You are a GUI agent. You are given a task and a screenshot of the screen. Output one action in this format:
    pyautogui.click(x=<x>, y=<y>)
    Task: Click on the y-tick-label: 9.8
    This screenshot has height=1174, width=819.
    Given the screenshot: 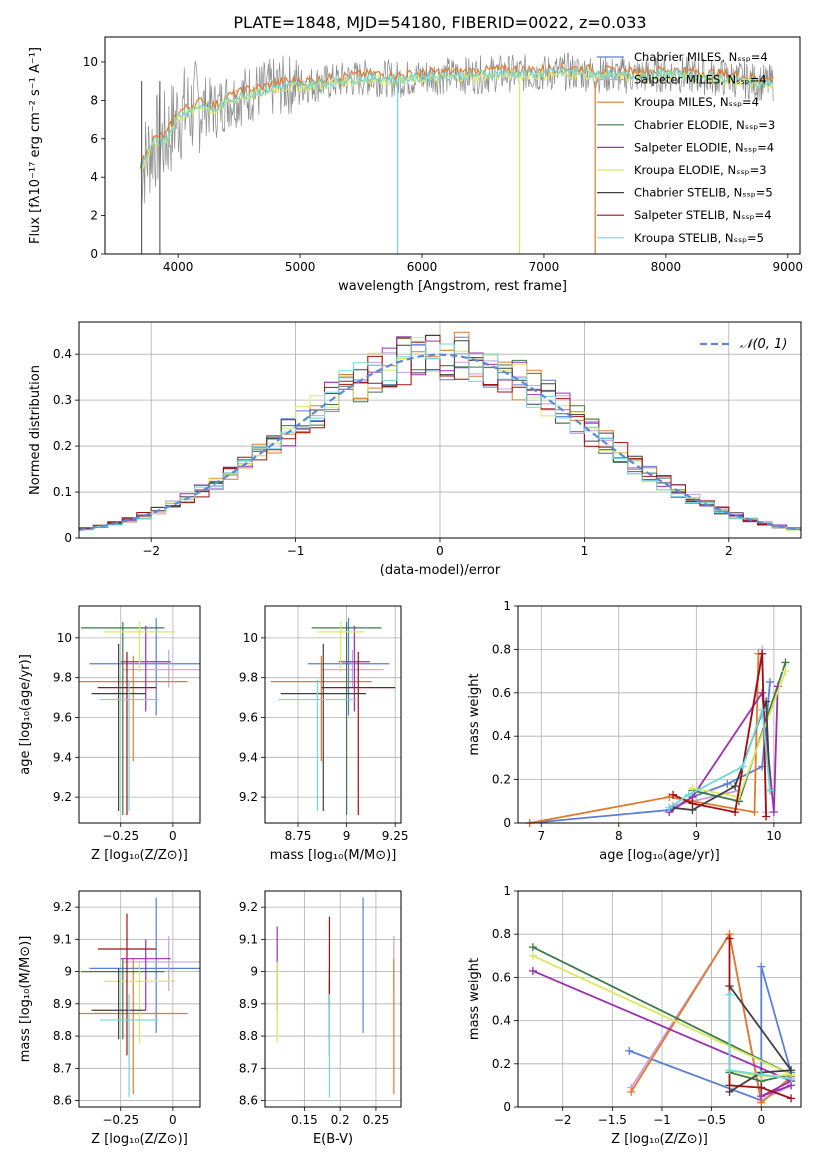 What is the action you would take?
    pyautogui.click(x=62, y=678)
    